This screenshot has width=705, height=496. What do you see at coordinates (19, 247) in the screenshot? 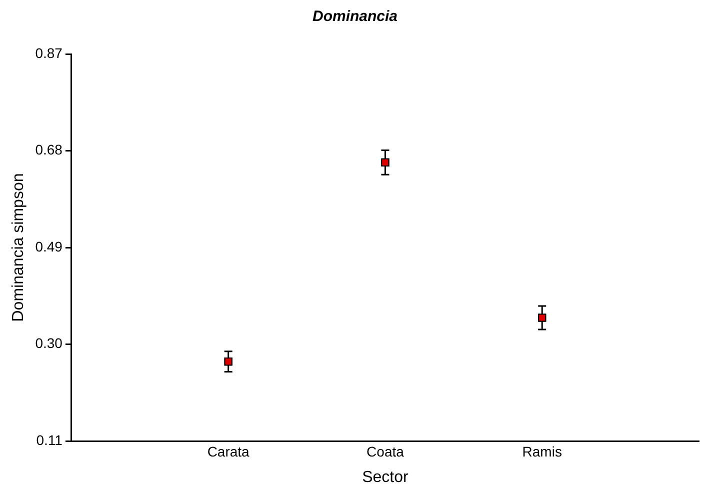
I see `y-axis-title: Dominancia simpson` at bounding box center [19, 247].